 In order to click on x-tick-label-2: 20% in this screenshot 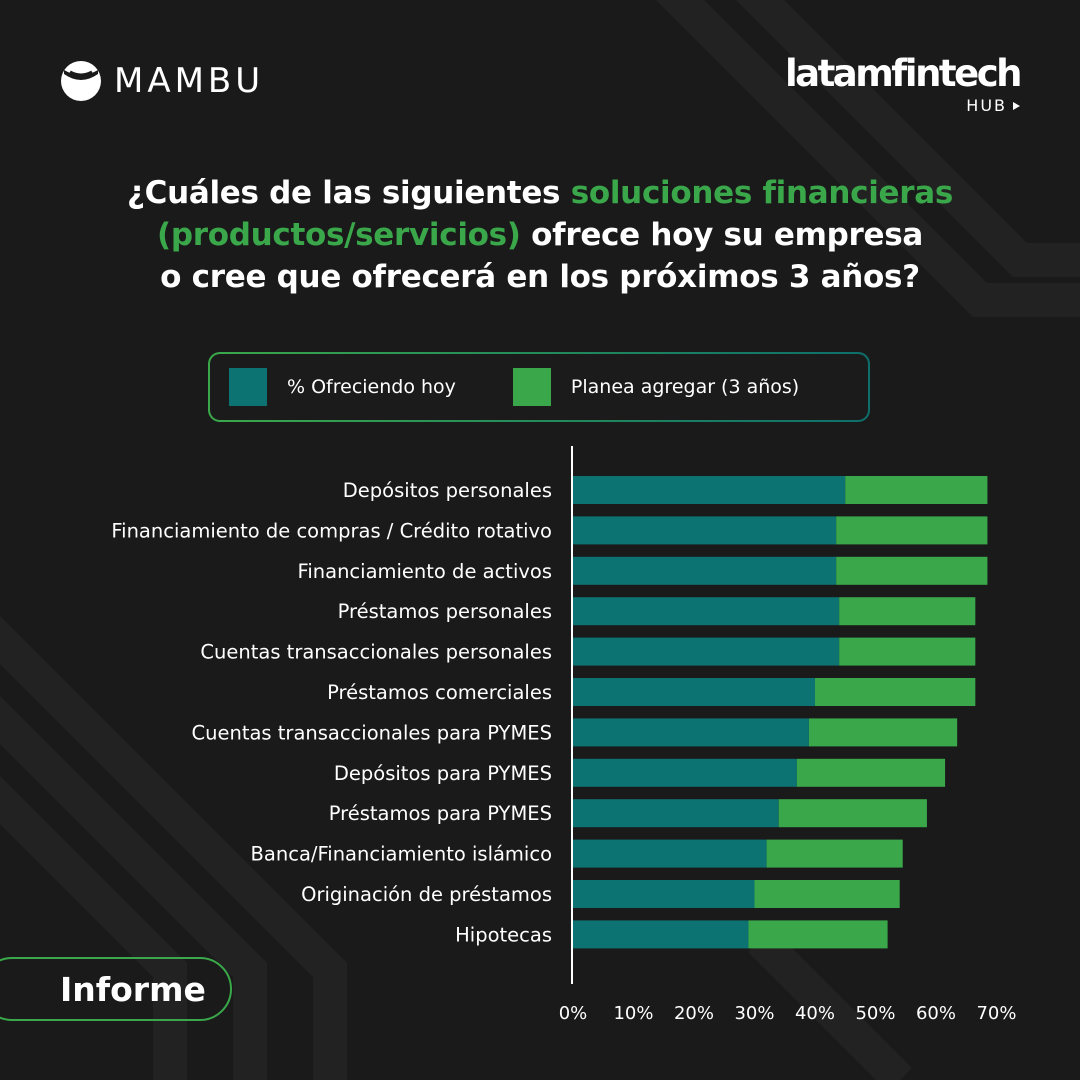, I will do `click(694, 1013)`.